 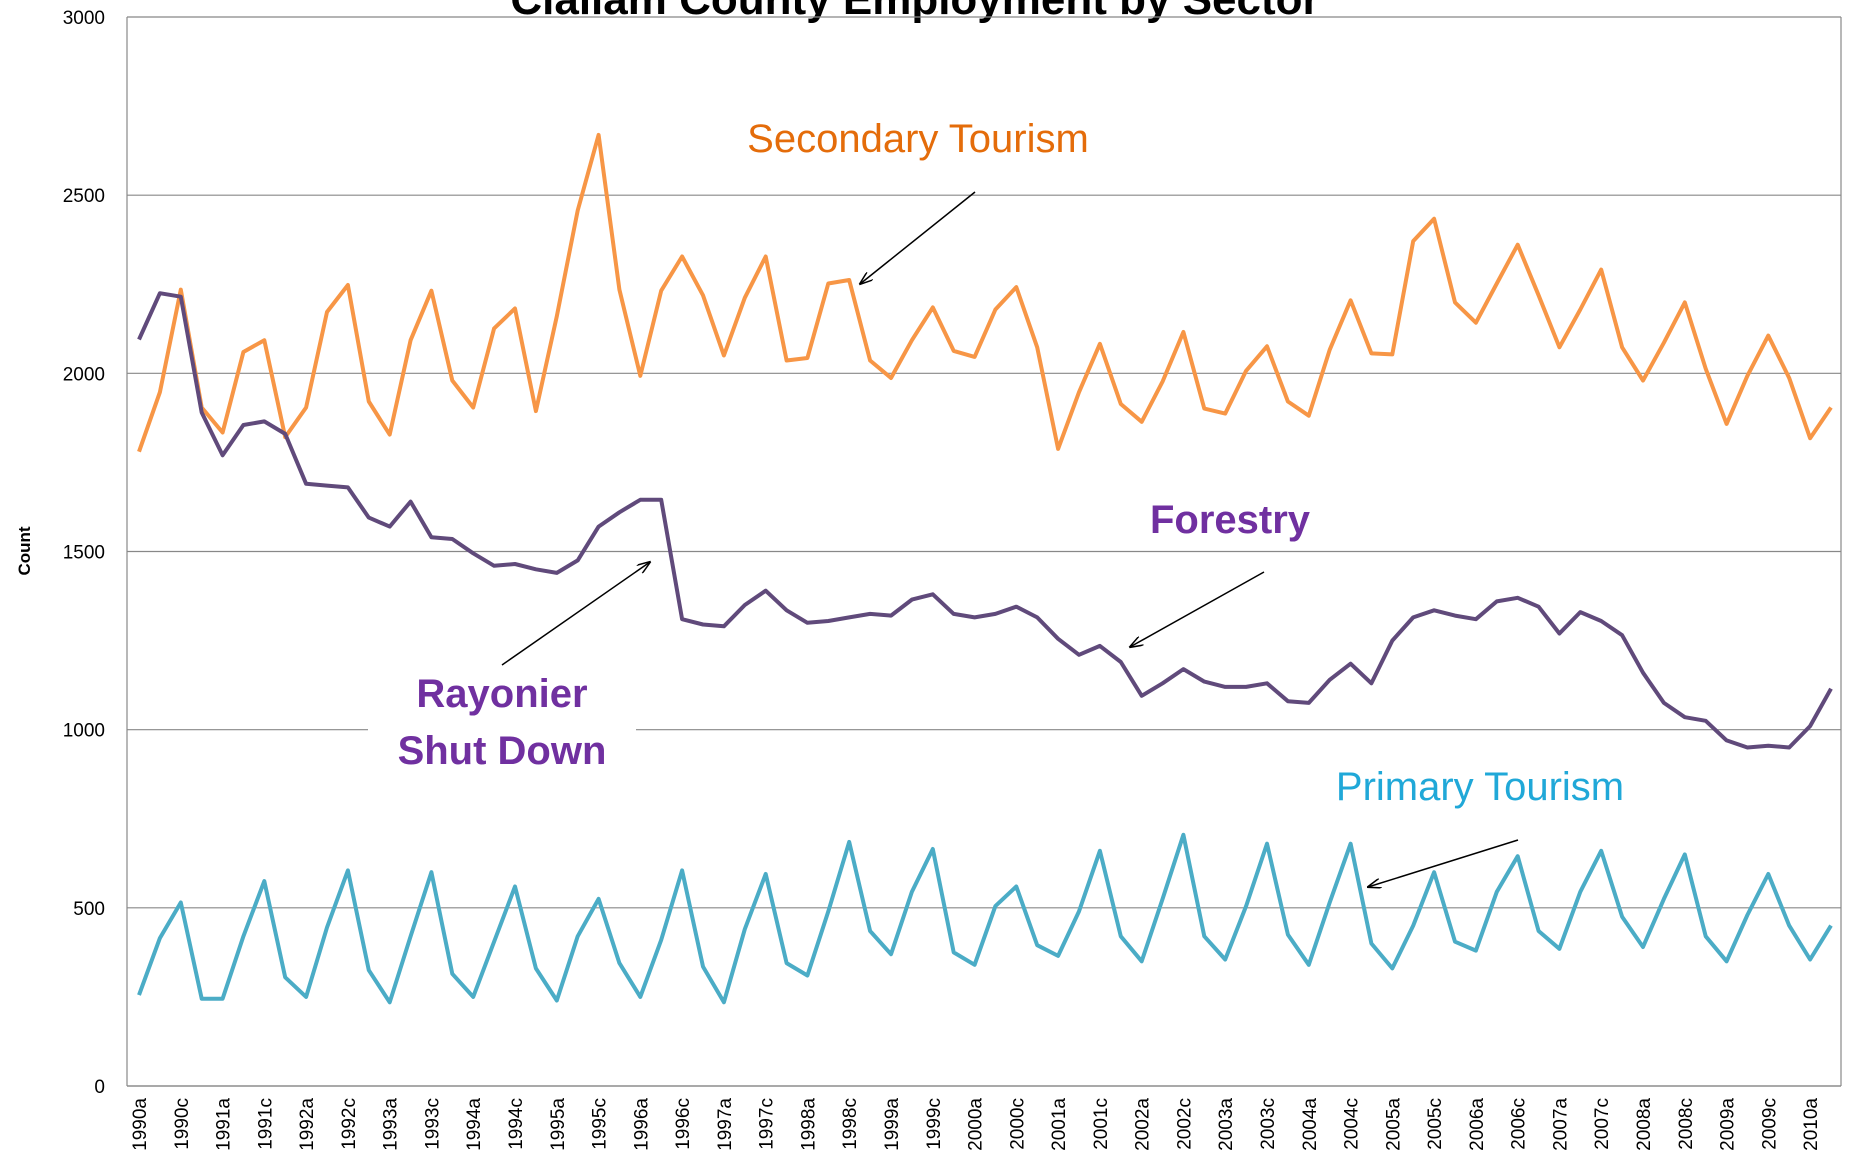 I want to click on x-tick-label: 2002c, so click(x=1184, y=1124).